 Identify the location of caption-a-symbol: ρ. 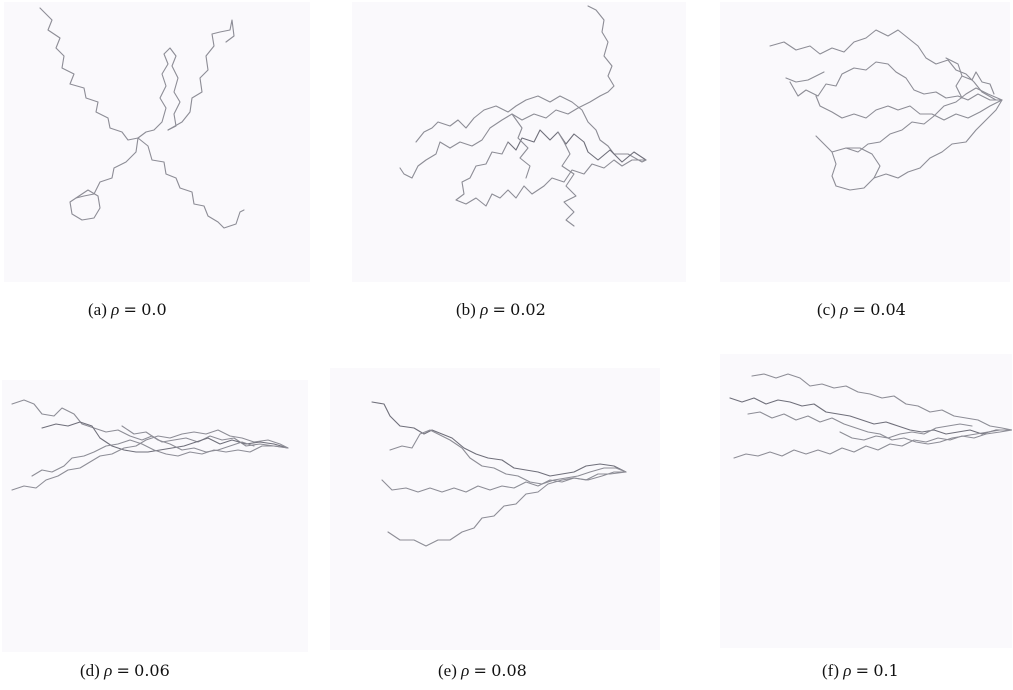
(115, 309).